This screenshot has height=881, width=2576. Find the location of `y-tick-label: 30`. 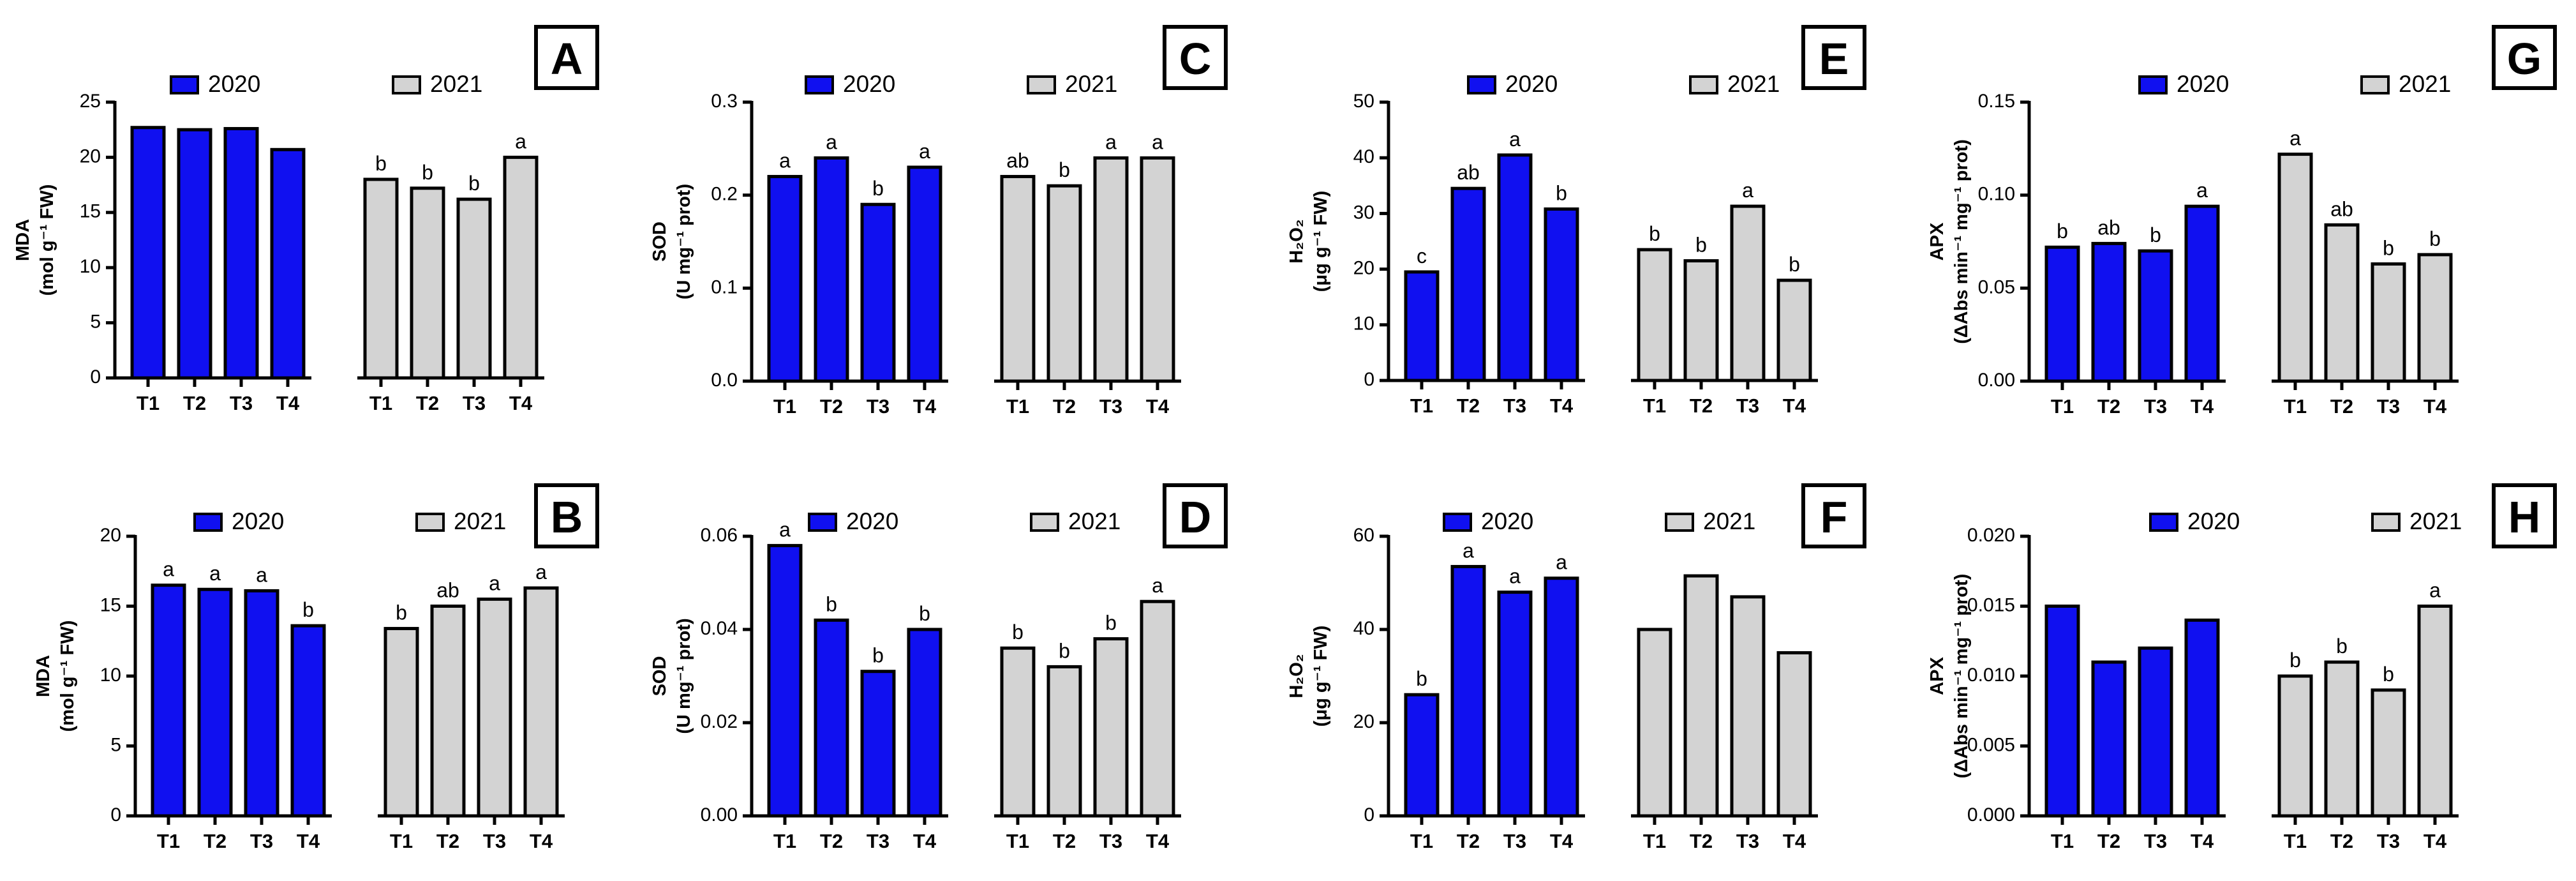

y-tick-label: 30 is located at coordinates (1363, 213).